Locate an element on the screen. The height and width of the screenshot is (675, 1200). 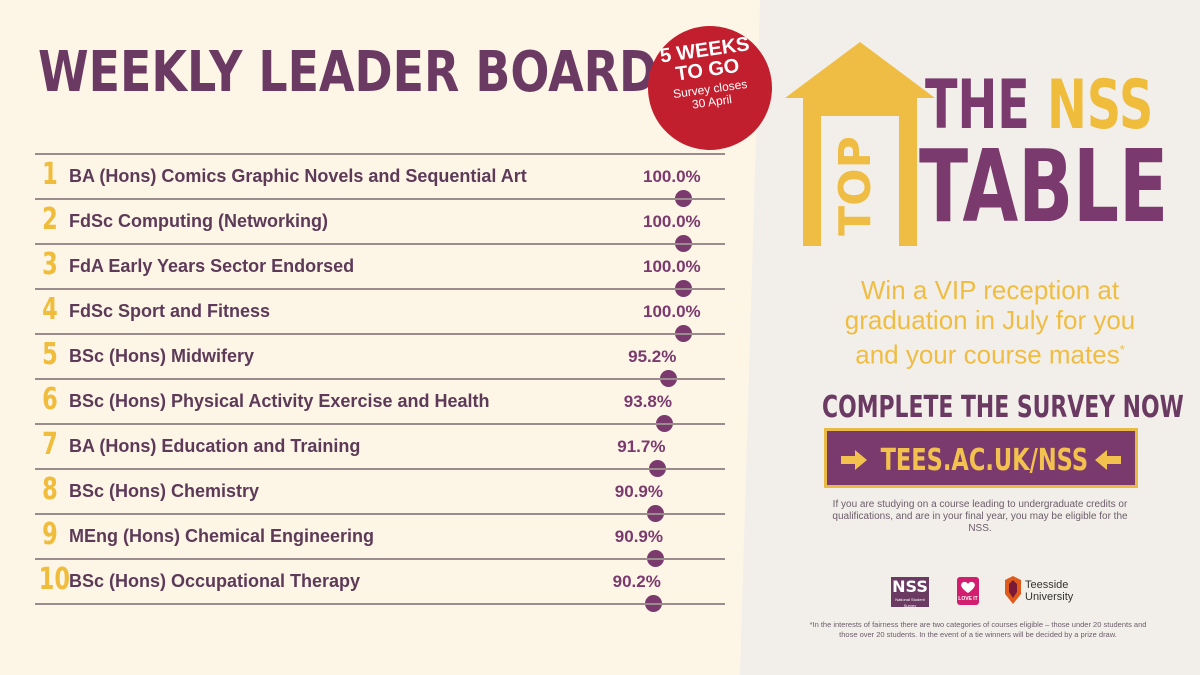
course-name: BA (Hons) Education and Training is located at coordinates (215, 446).